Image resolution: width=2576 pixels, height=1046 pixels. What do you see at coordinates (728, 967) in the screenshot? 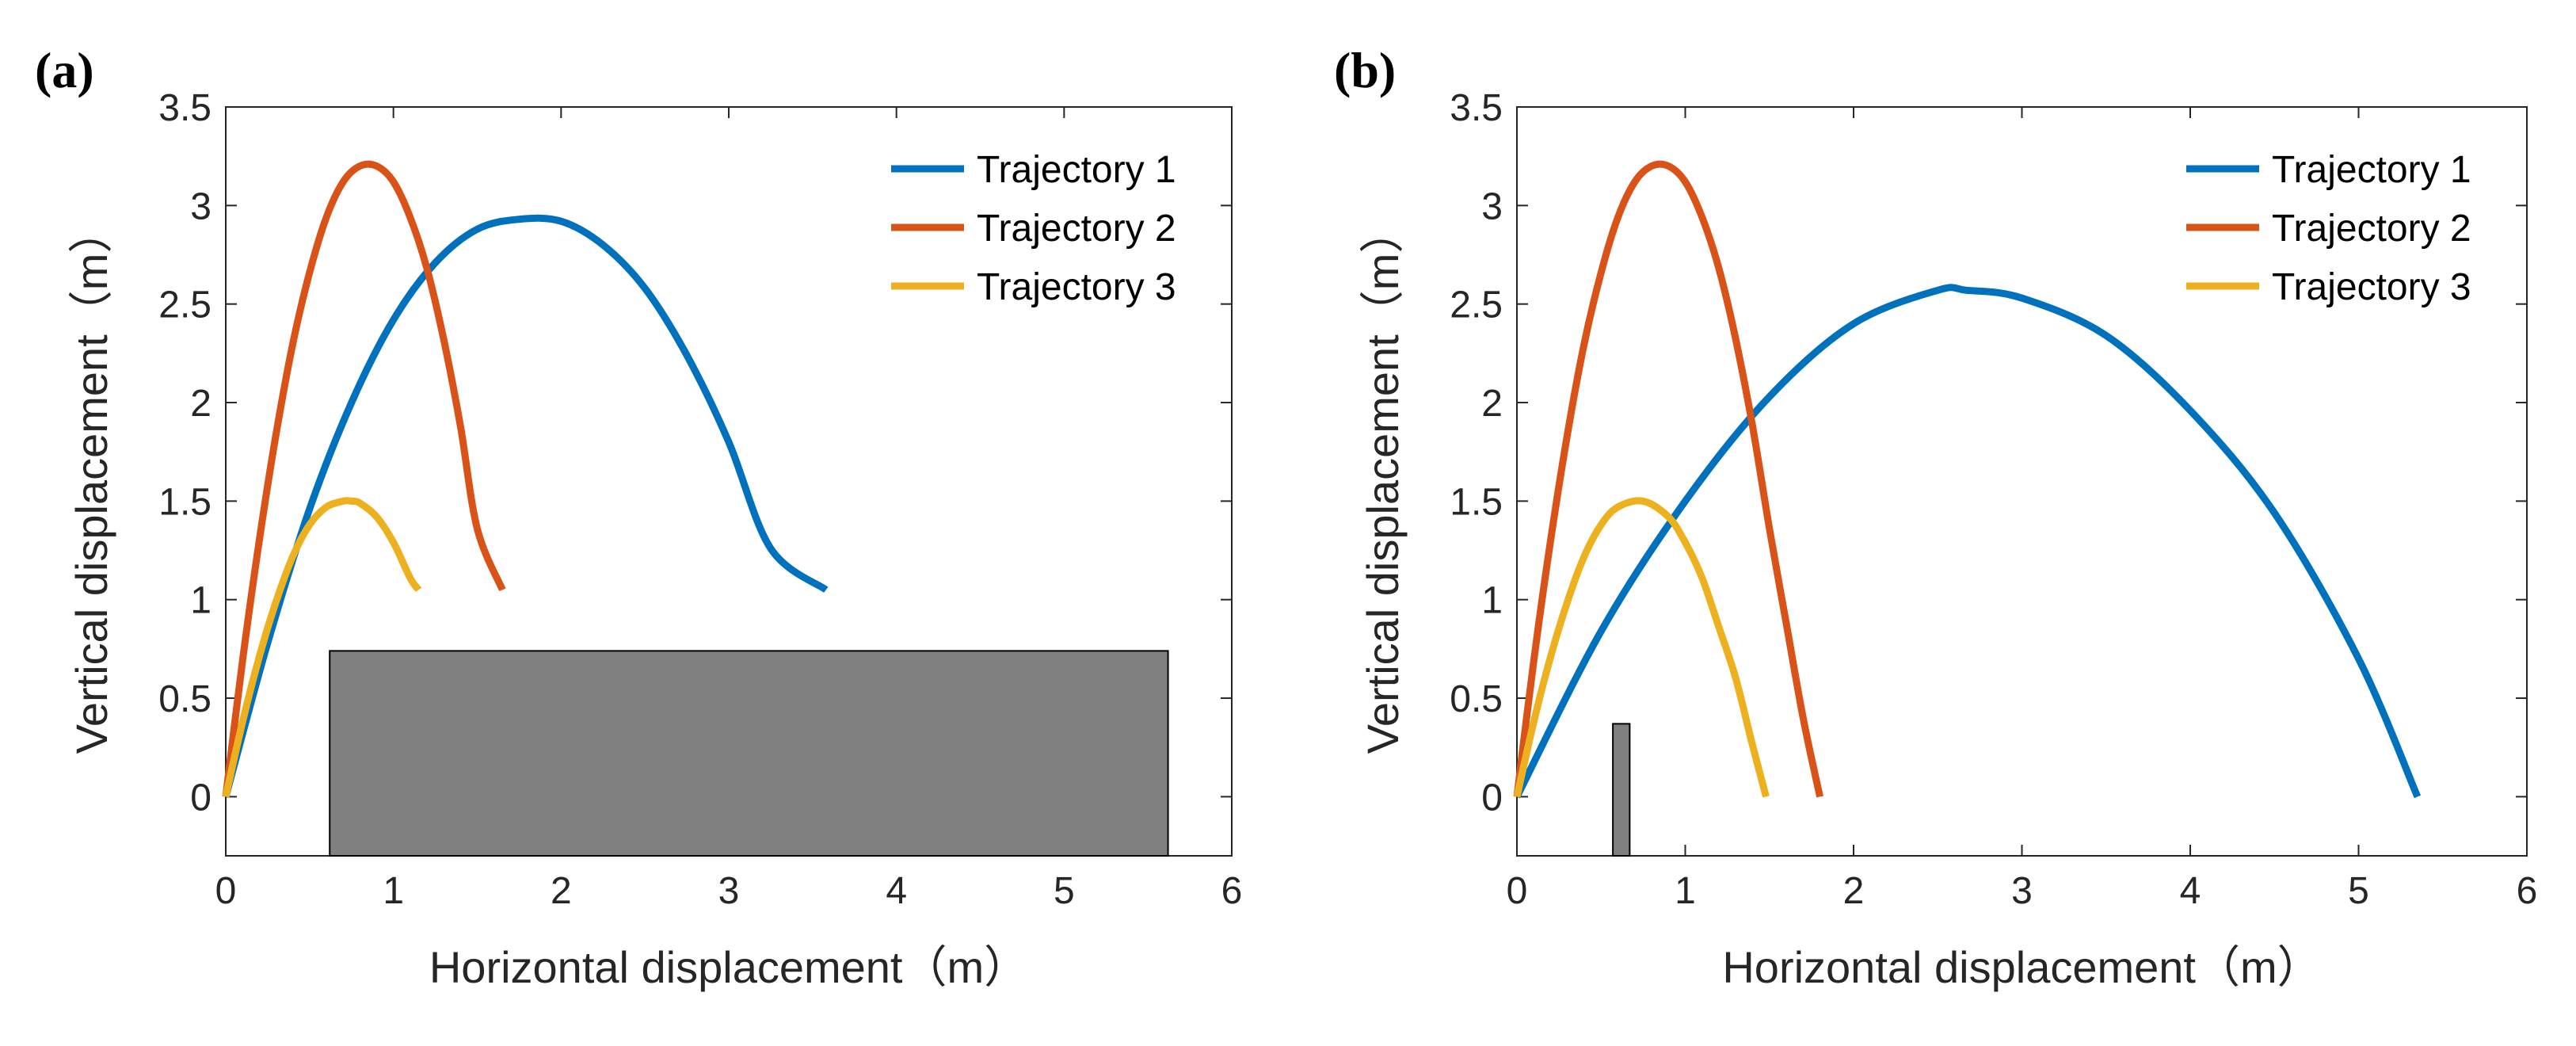
I see `x-axis-label-a: Horizontal displacement（m）` at bounding box center [728, 967].